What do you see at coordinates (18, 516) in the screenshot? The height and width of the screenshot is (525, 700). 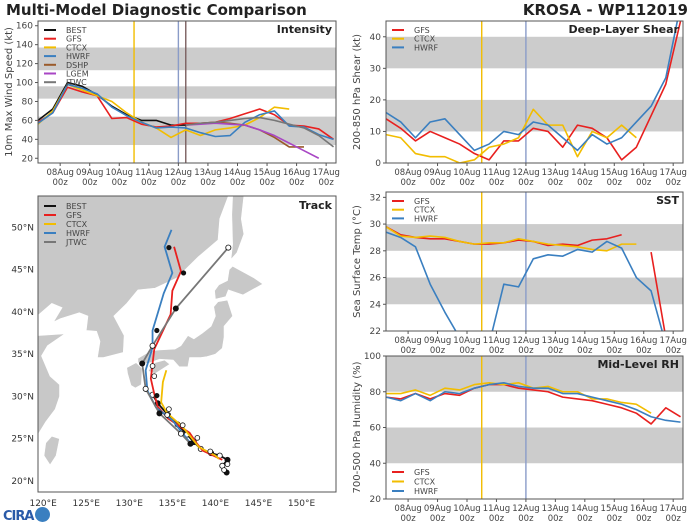 I see `cira-logo-text: CIRA` at bounding box center [18, 516].